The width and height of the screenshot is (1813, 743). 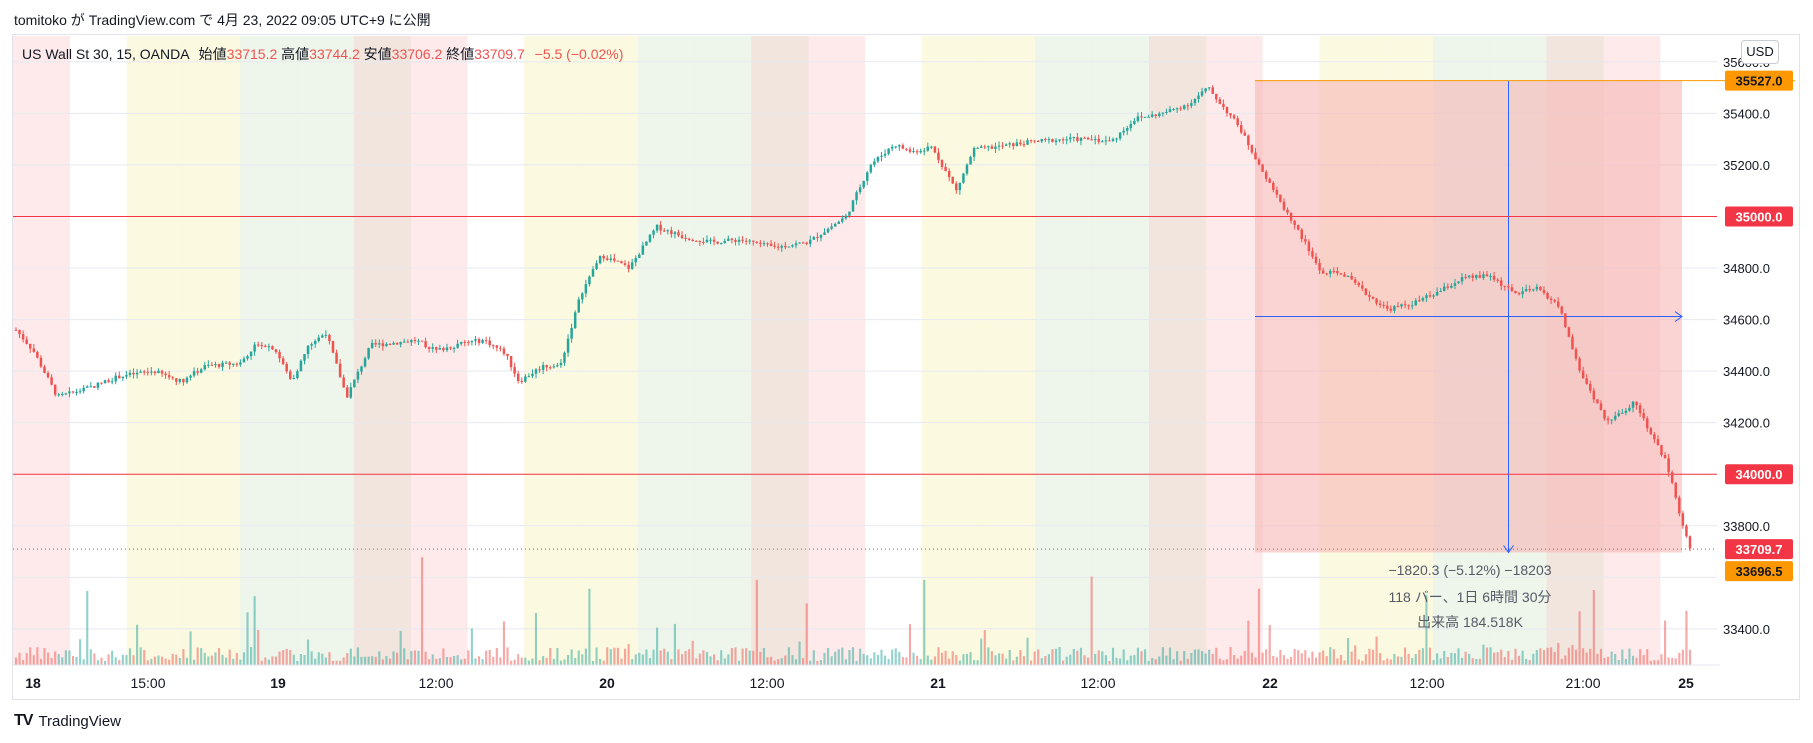 I want to click on legend-symbol: US Wall St 30, 15, OANDA, so click(x=105, y=54).